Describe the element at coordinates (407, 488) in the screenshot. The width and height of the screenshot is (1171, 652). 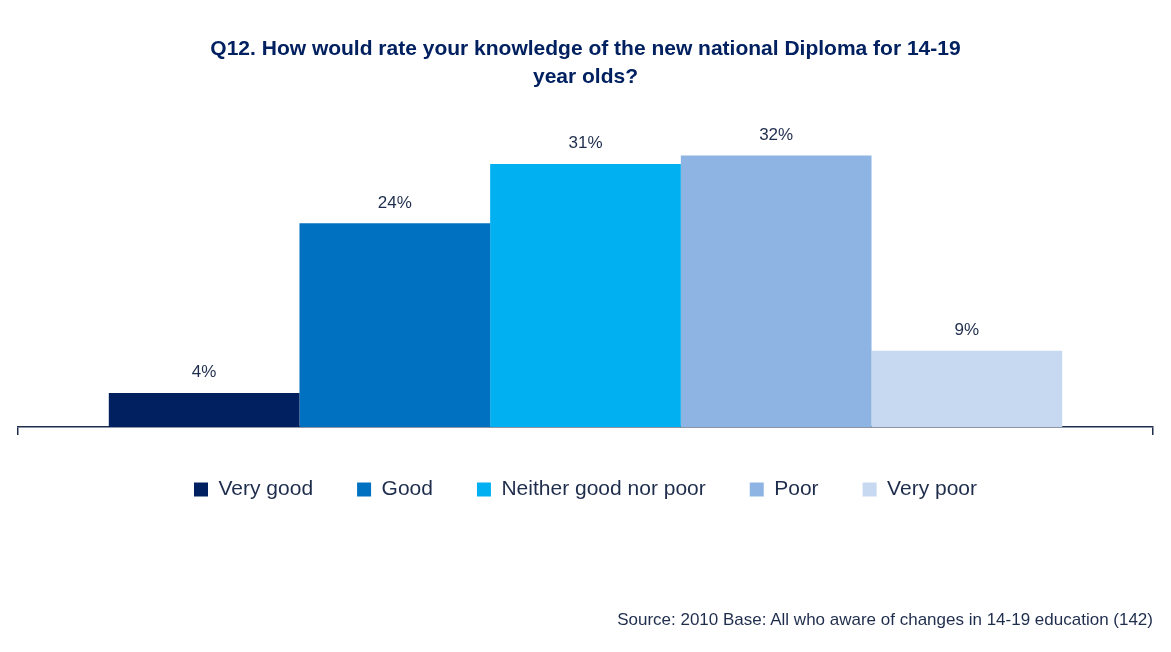
I see `legend-label: Good` at that location.